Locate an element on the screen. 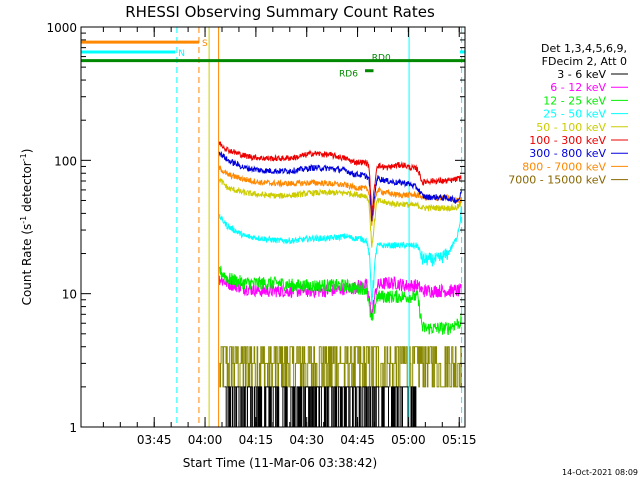 Image resolution: width=640 pixels, height=480 pixels. legend-label: 50 - 100 keV is located at coordinates (571, 127).